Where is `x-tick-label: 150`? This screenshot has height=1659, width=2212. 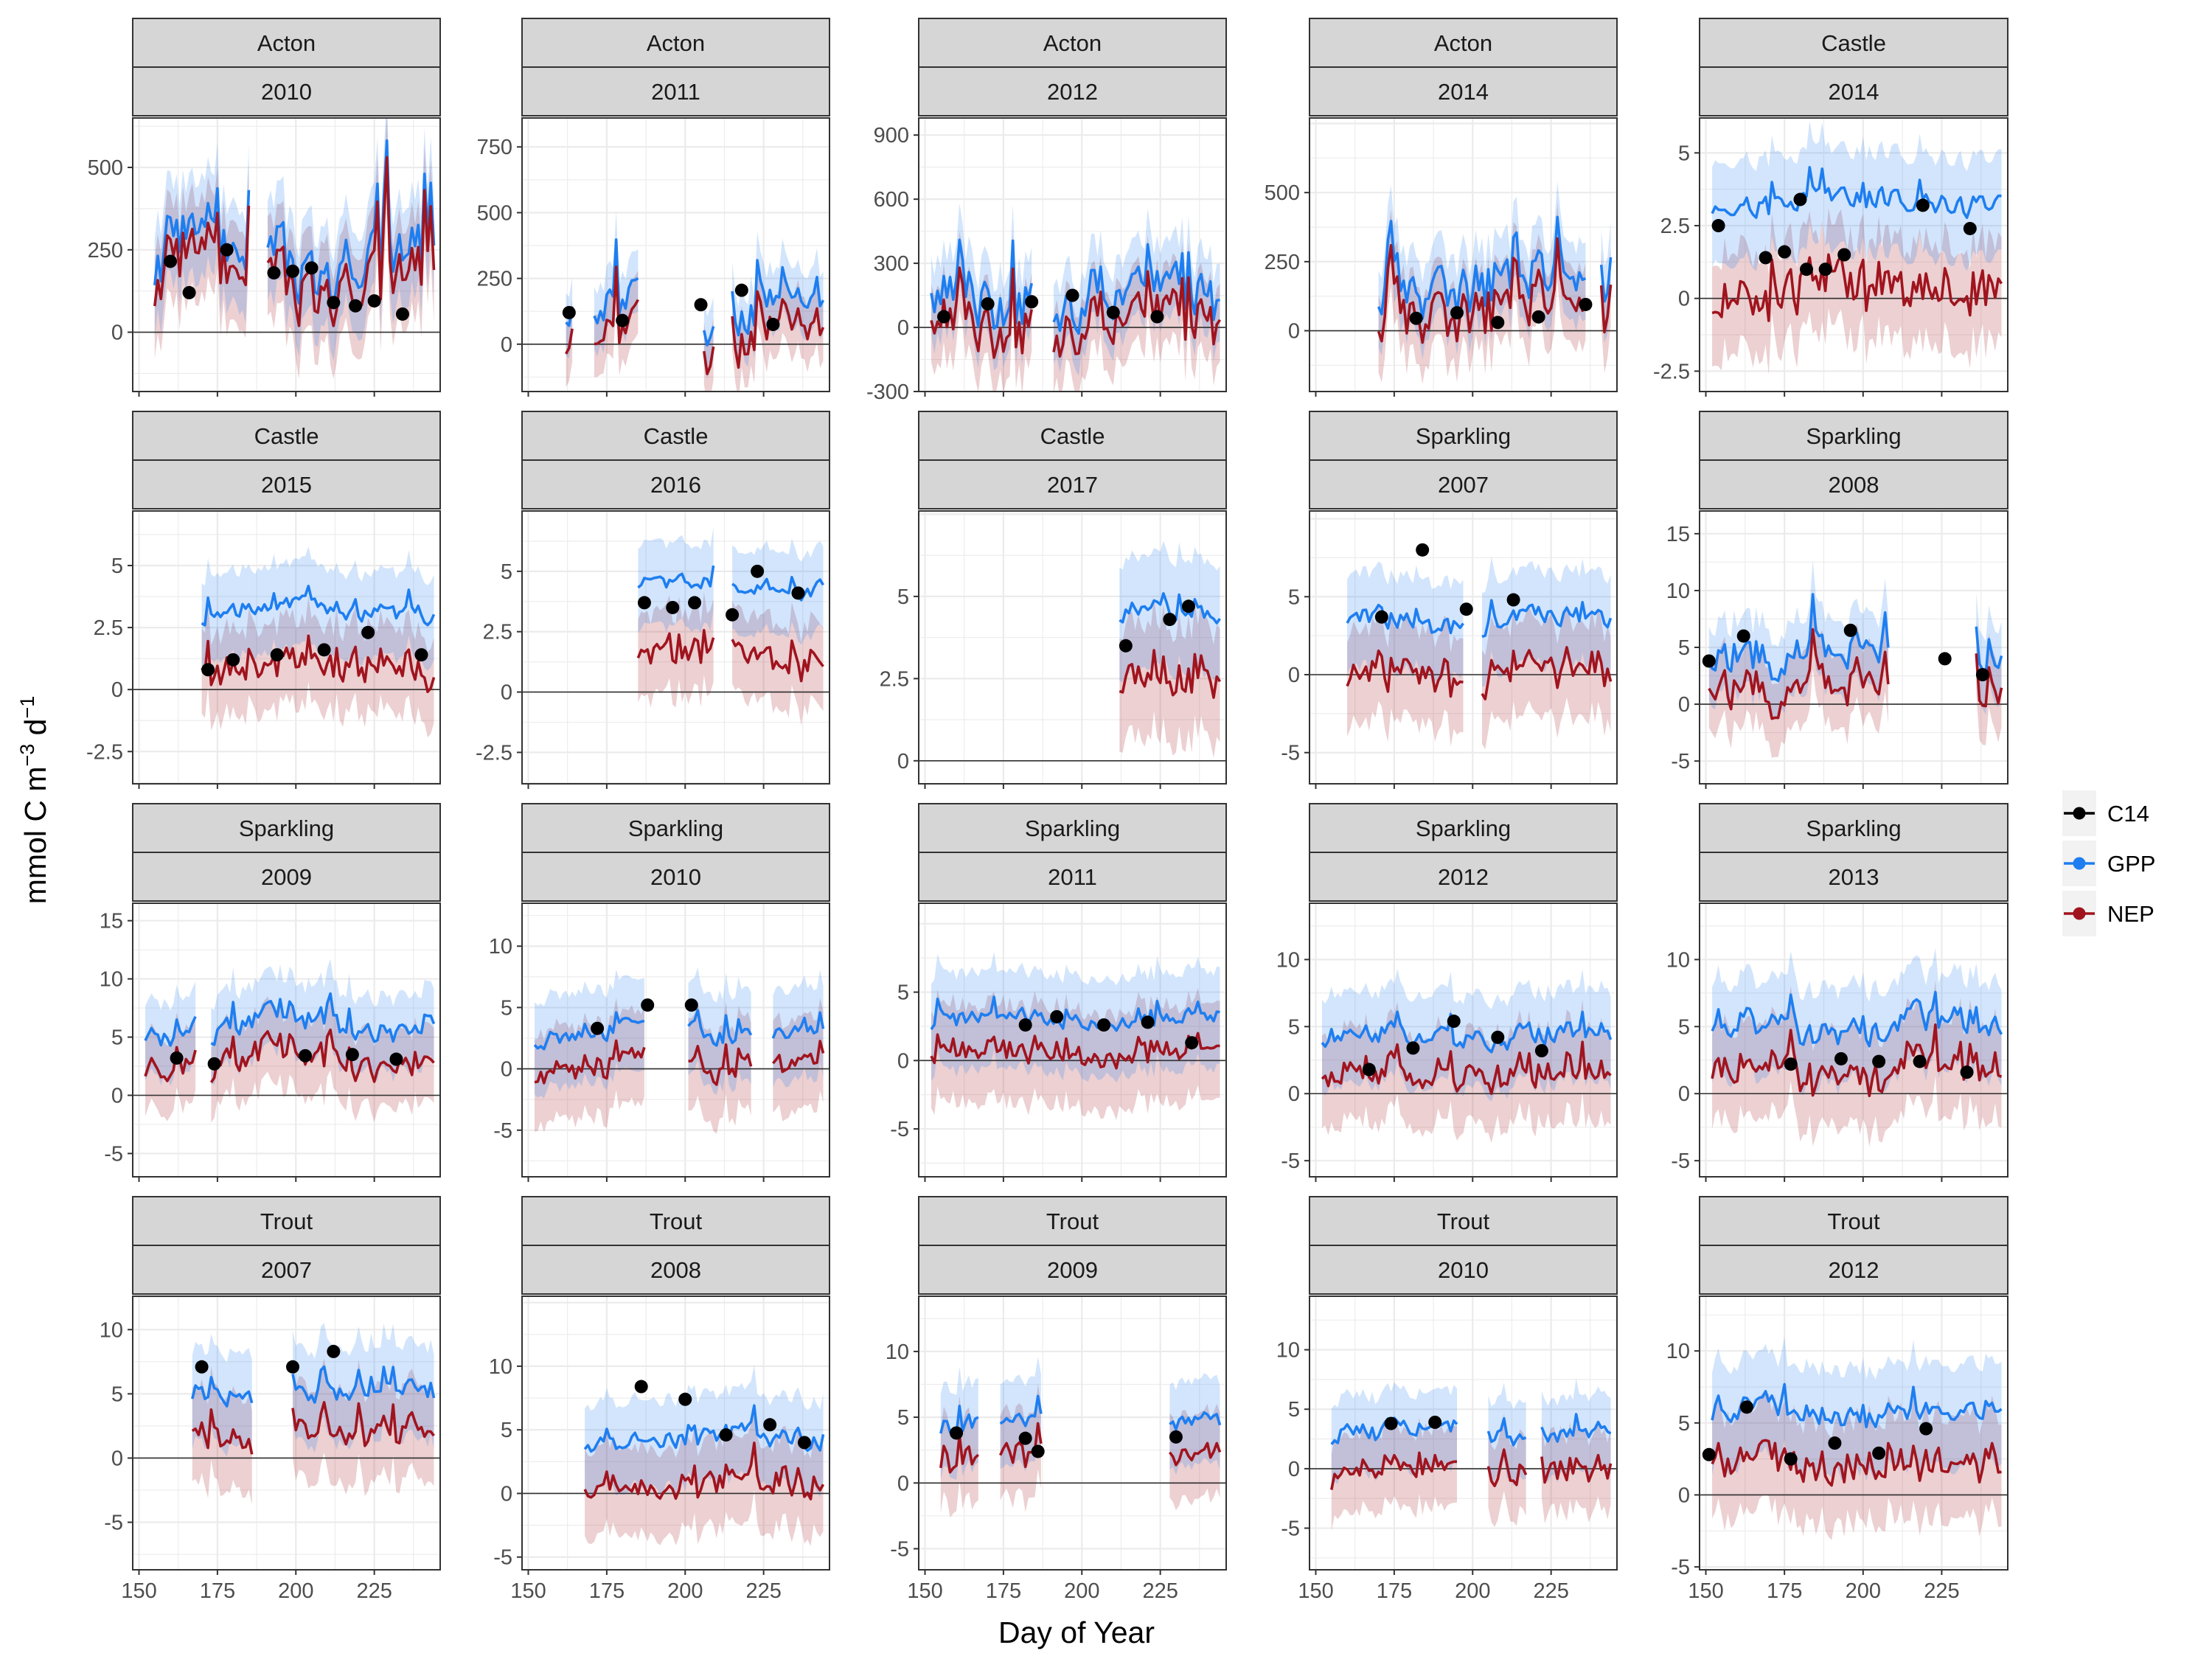 x-tick-label: 150 is located at coordinates (1315, 1591).